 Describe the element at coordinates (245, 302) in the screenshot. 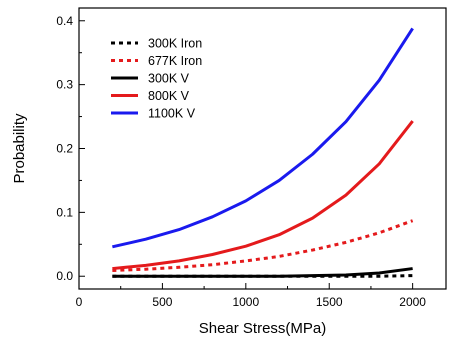

I see `x-tick-label: 1000` at that location.